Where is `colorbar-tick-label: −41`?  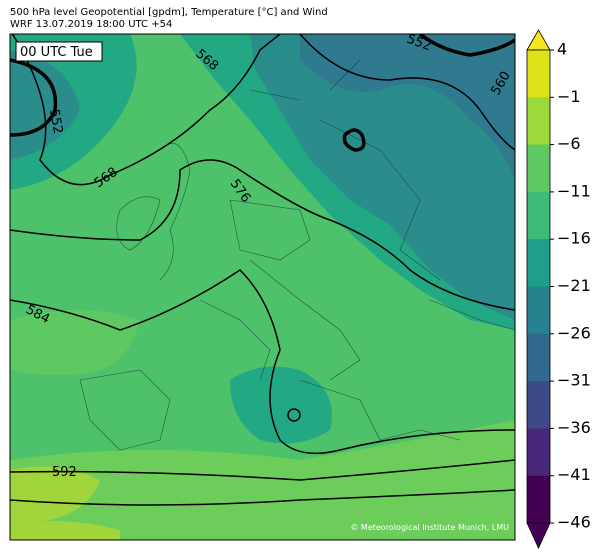 colorbar-tick-label: −41 is located at coordinates (574, 474).